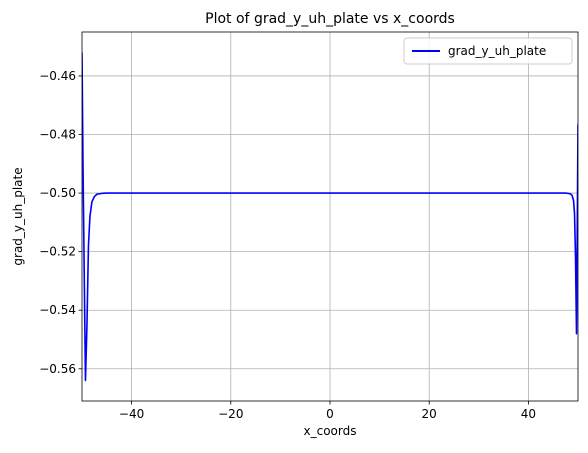  What do you see at coordinates (57, 135) in the screenshot?
I see `y-tick-label: −0.48` at bounding box center [57, 135].